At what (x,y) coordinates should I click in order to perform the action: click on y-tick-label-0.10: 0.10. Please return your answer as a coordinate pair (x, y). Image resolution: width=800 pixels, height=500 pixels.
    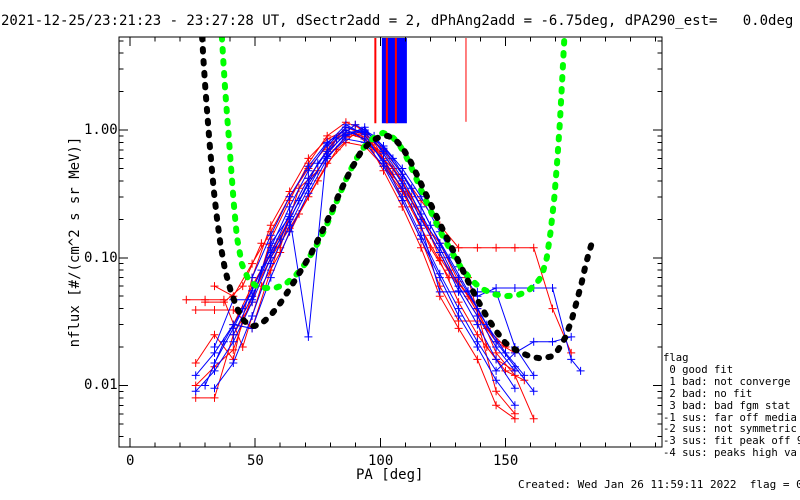
    Looking at the image, I should click on (101, 258).